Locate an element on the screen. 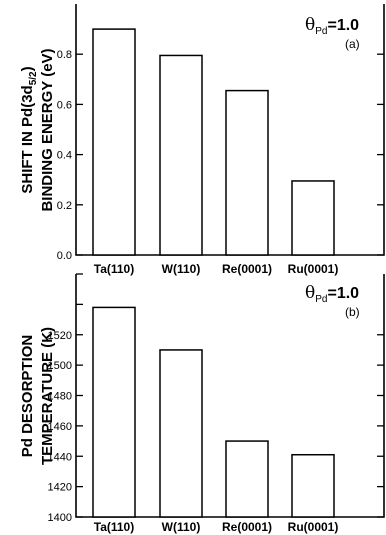 This screenshot has width=386, height=535. y-tick-label: 1440 is located at coordinates (60, 457).